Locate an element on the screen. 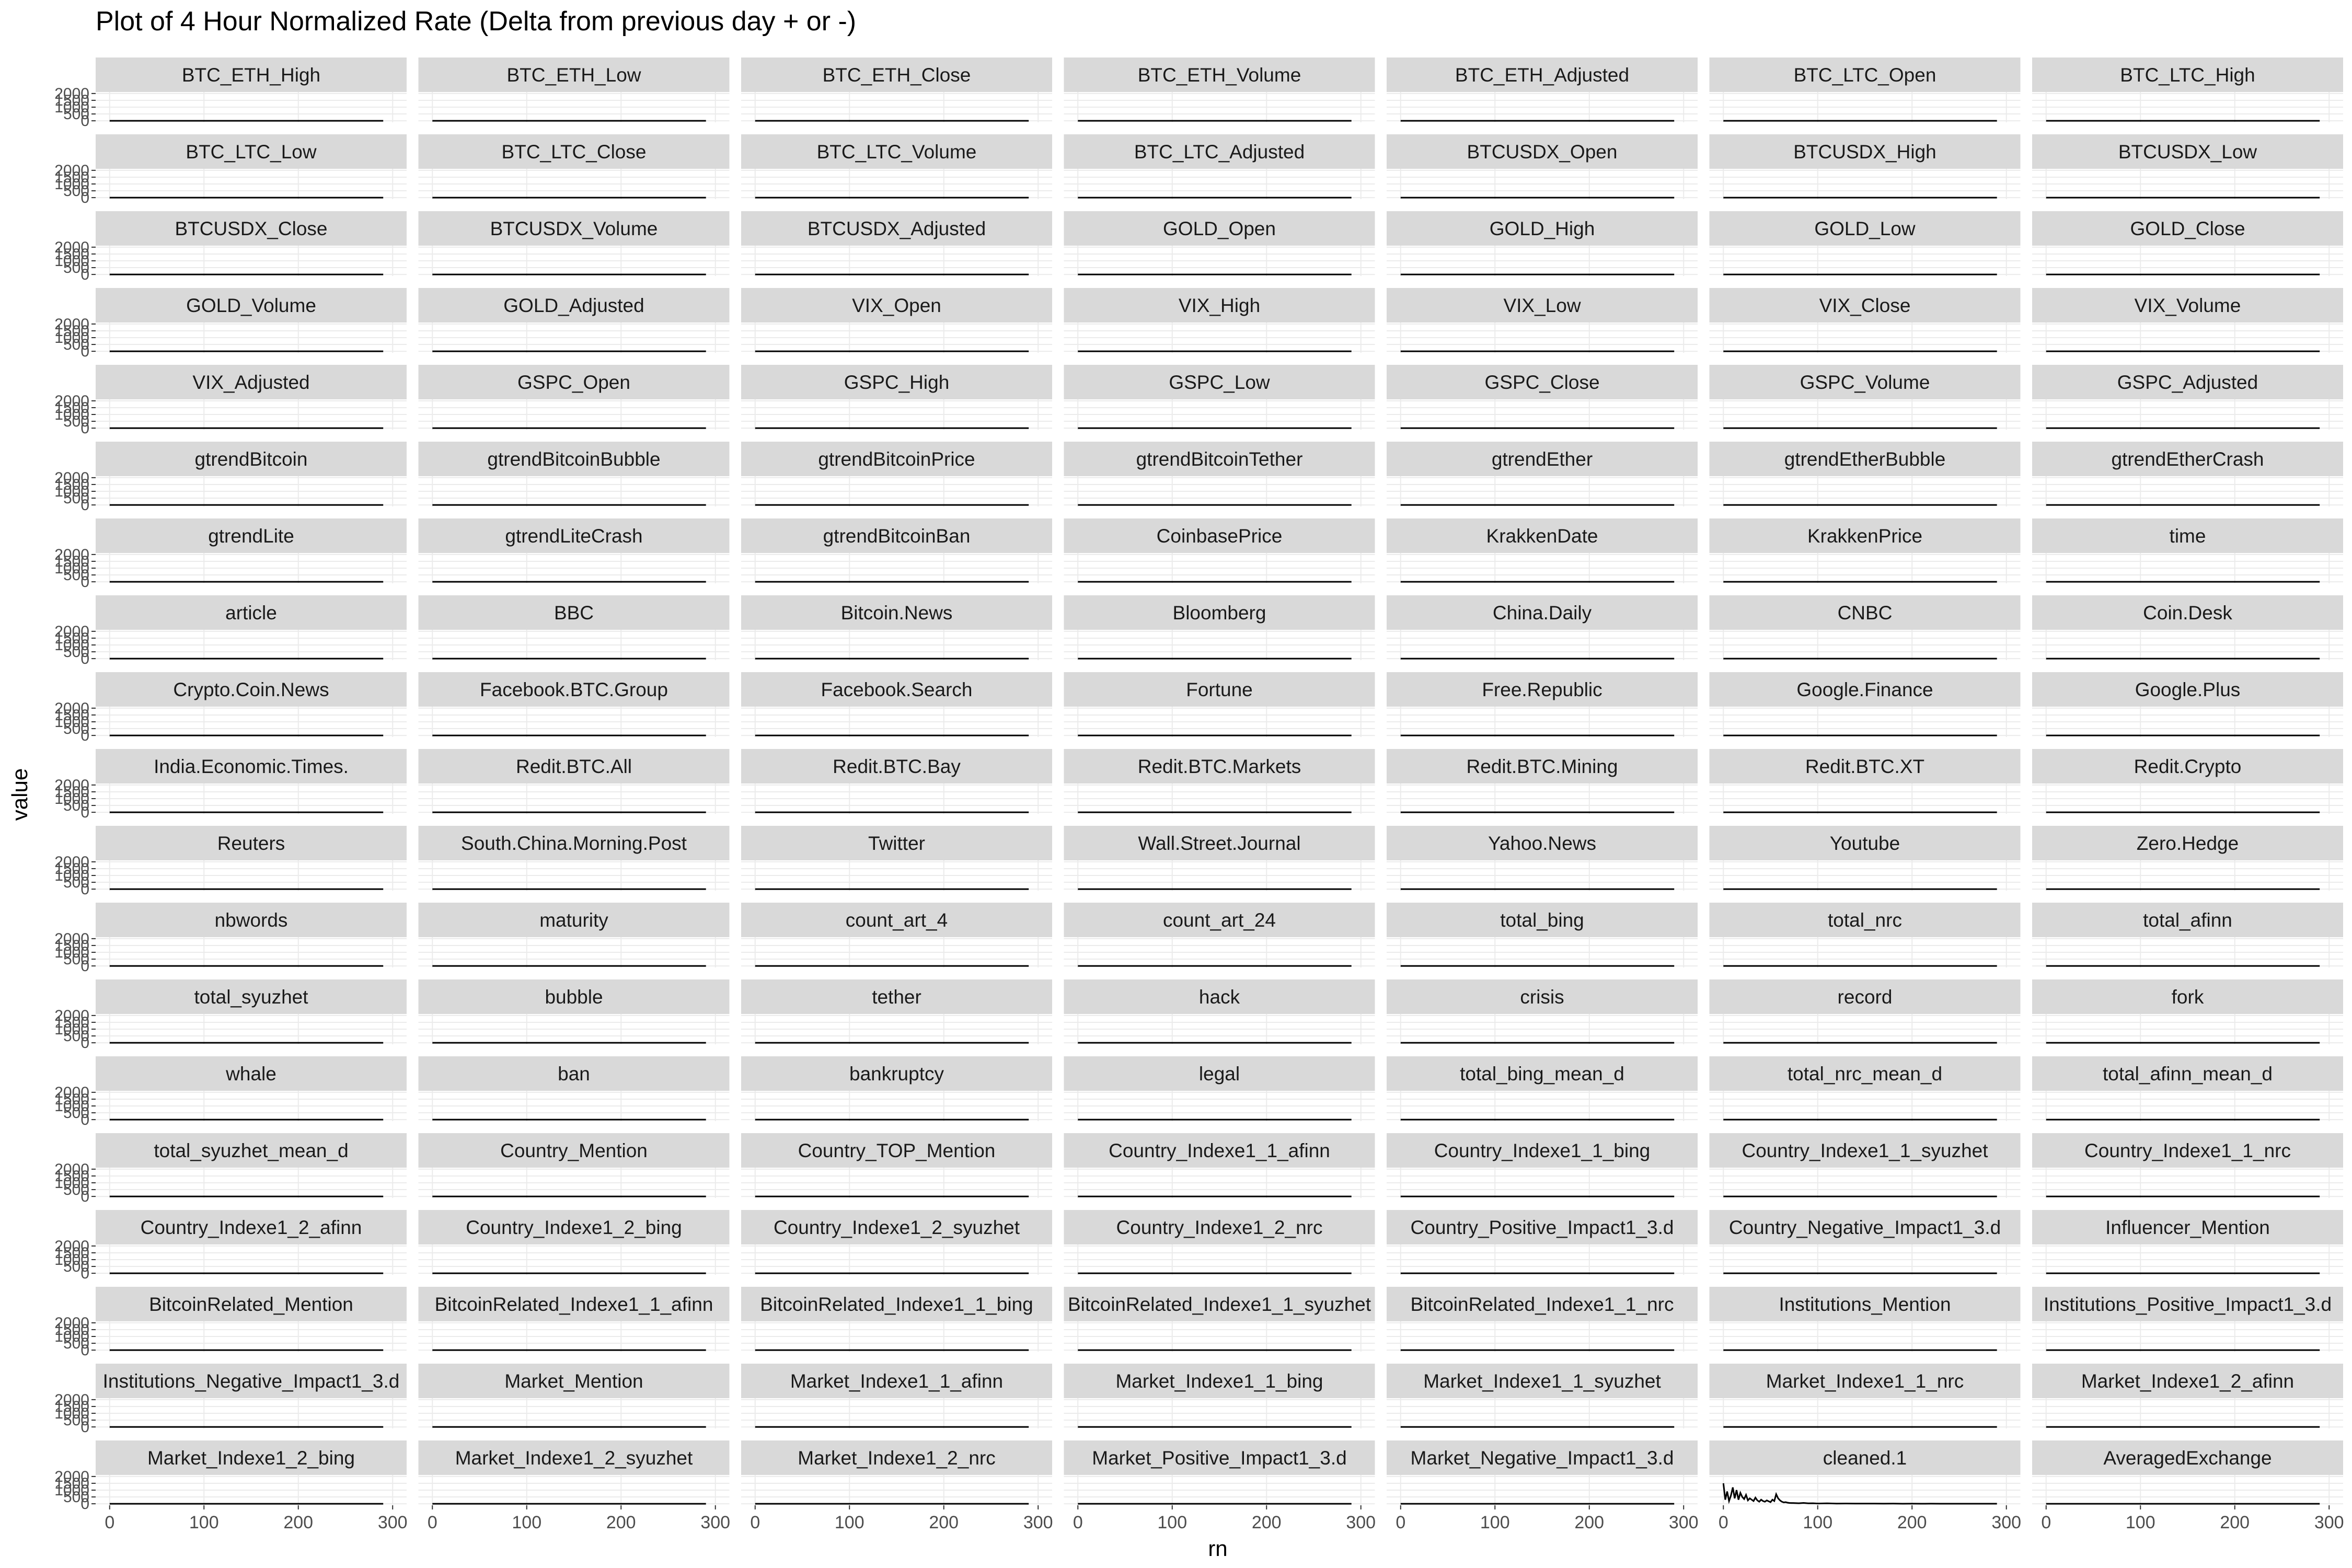 This screenshot has height=1568, width=2352. facet-panel: Influencer_Mention is located at coordinates (2187, 1242).